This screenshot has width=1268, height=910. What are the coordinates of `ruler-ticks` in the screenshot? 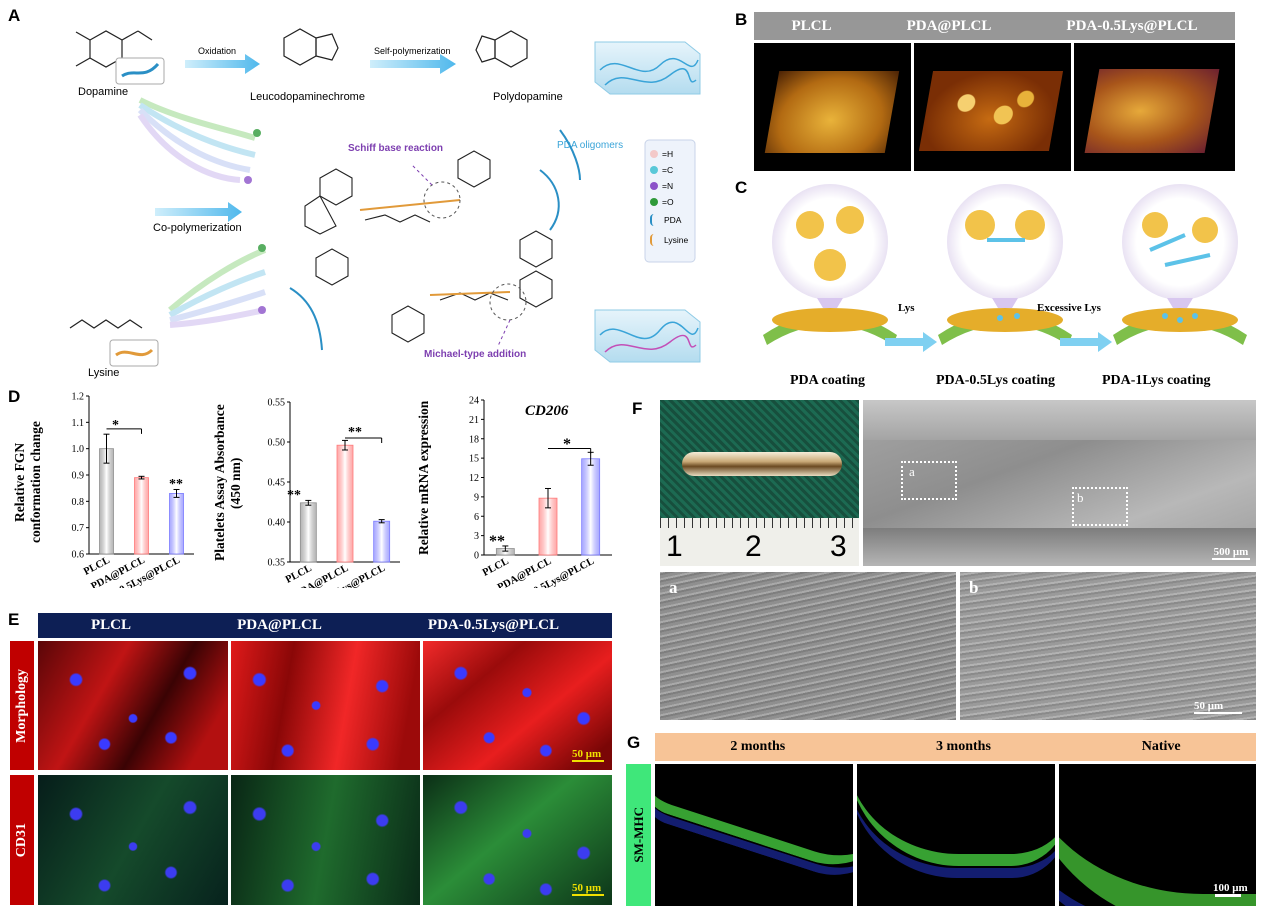 It's located at (759, 523).